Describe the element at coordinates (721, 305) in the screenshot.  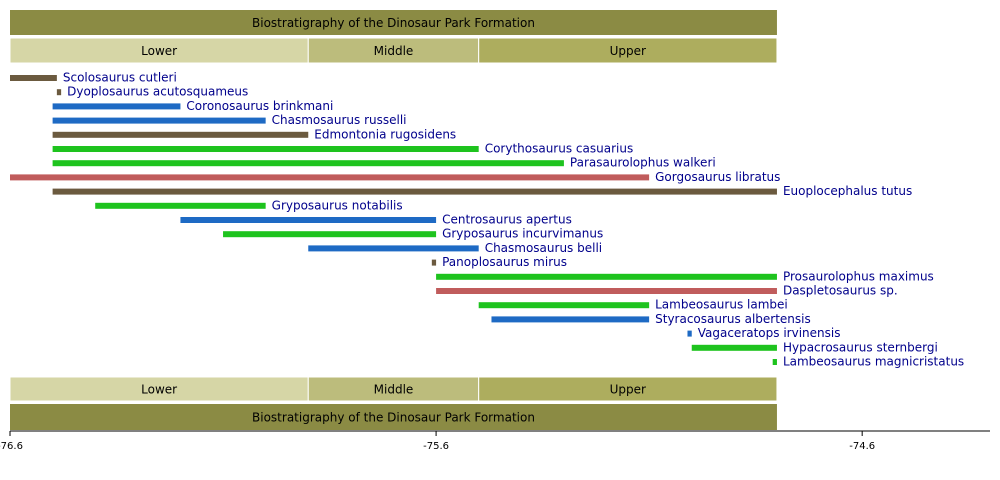
I see `taxon-label: Lambeosaurus lambei` at that location.